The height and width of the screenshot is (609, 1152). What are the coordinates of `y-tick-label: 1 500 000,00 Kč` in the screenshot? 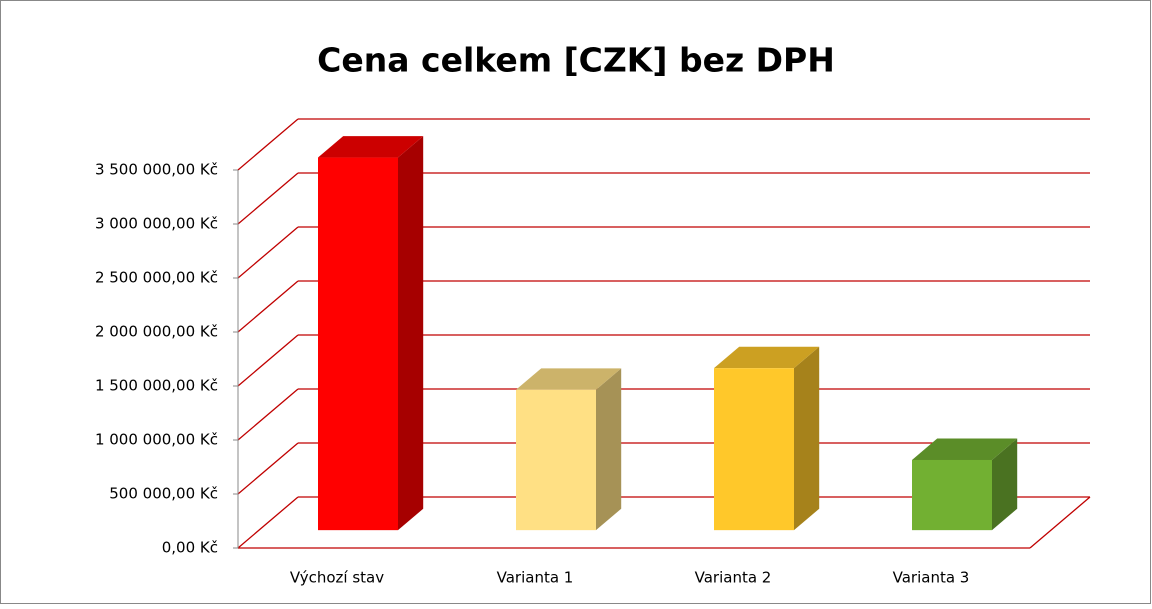 It's located at (156, 386).